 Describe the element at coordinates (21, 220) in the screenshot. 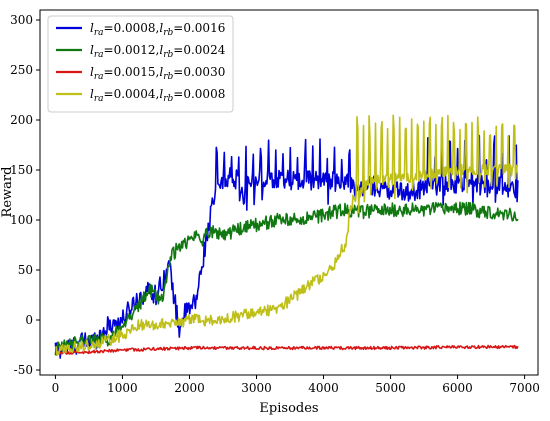

I see `y-tick-label: 100` at that location.